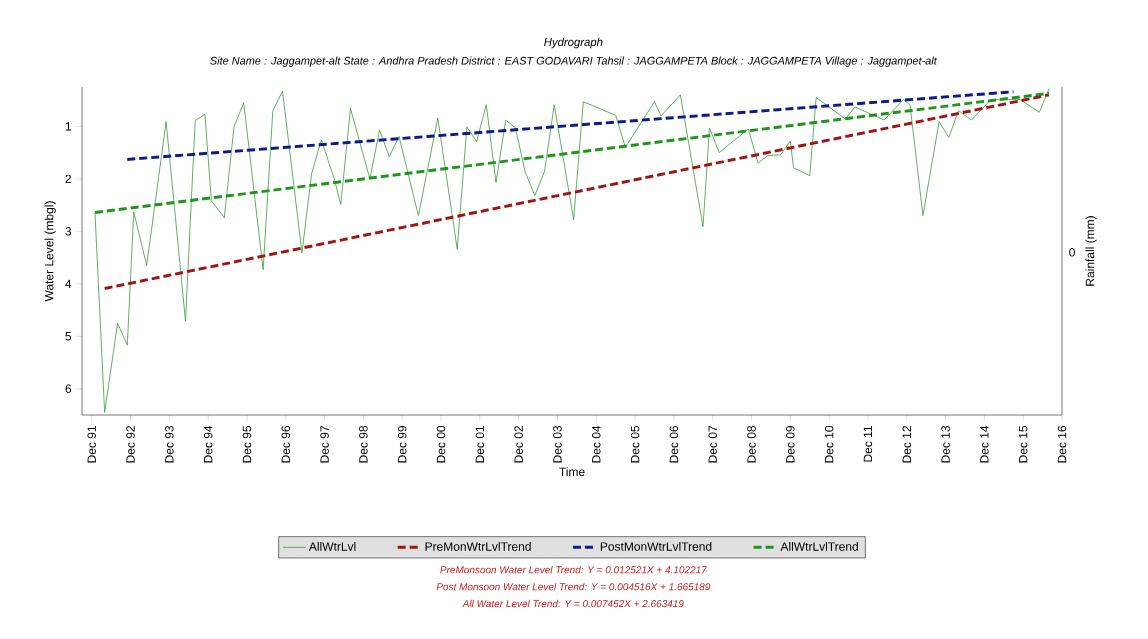 This screenshot has height=639, width=1148. I want to click on x-tick-label: Dec 13, so click(945, 444).